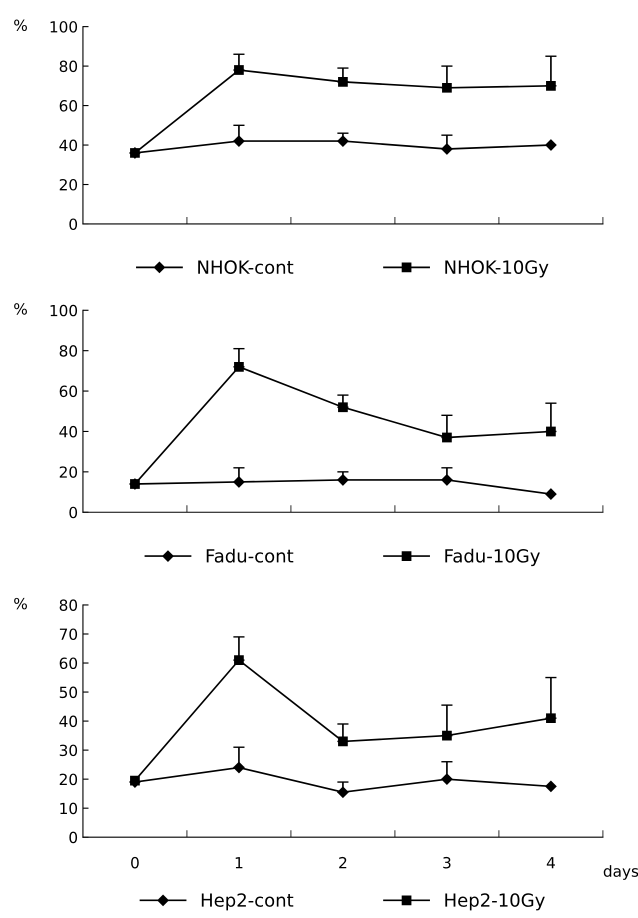 The image size is (638, 918). Describe the element at coordinates (342, 862) in the screenshot. I see `x-tick-label: 2` at that location.